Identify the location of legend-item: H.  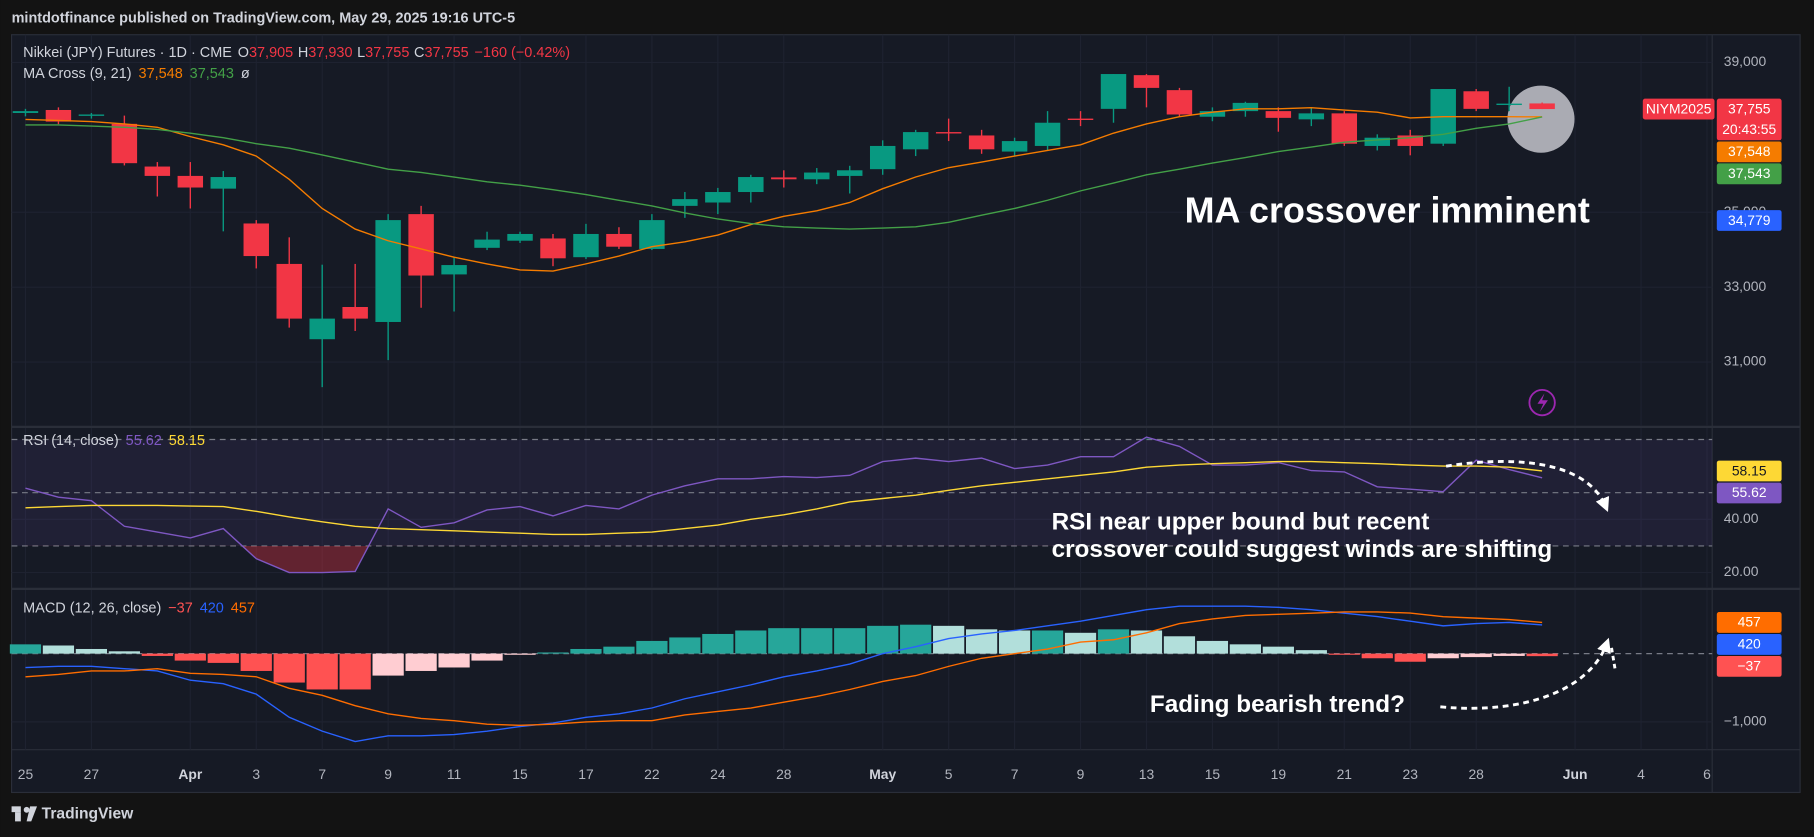
(303, 53).